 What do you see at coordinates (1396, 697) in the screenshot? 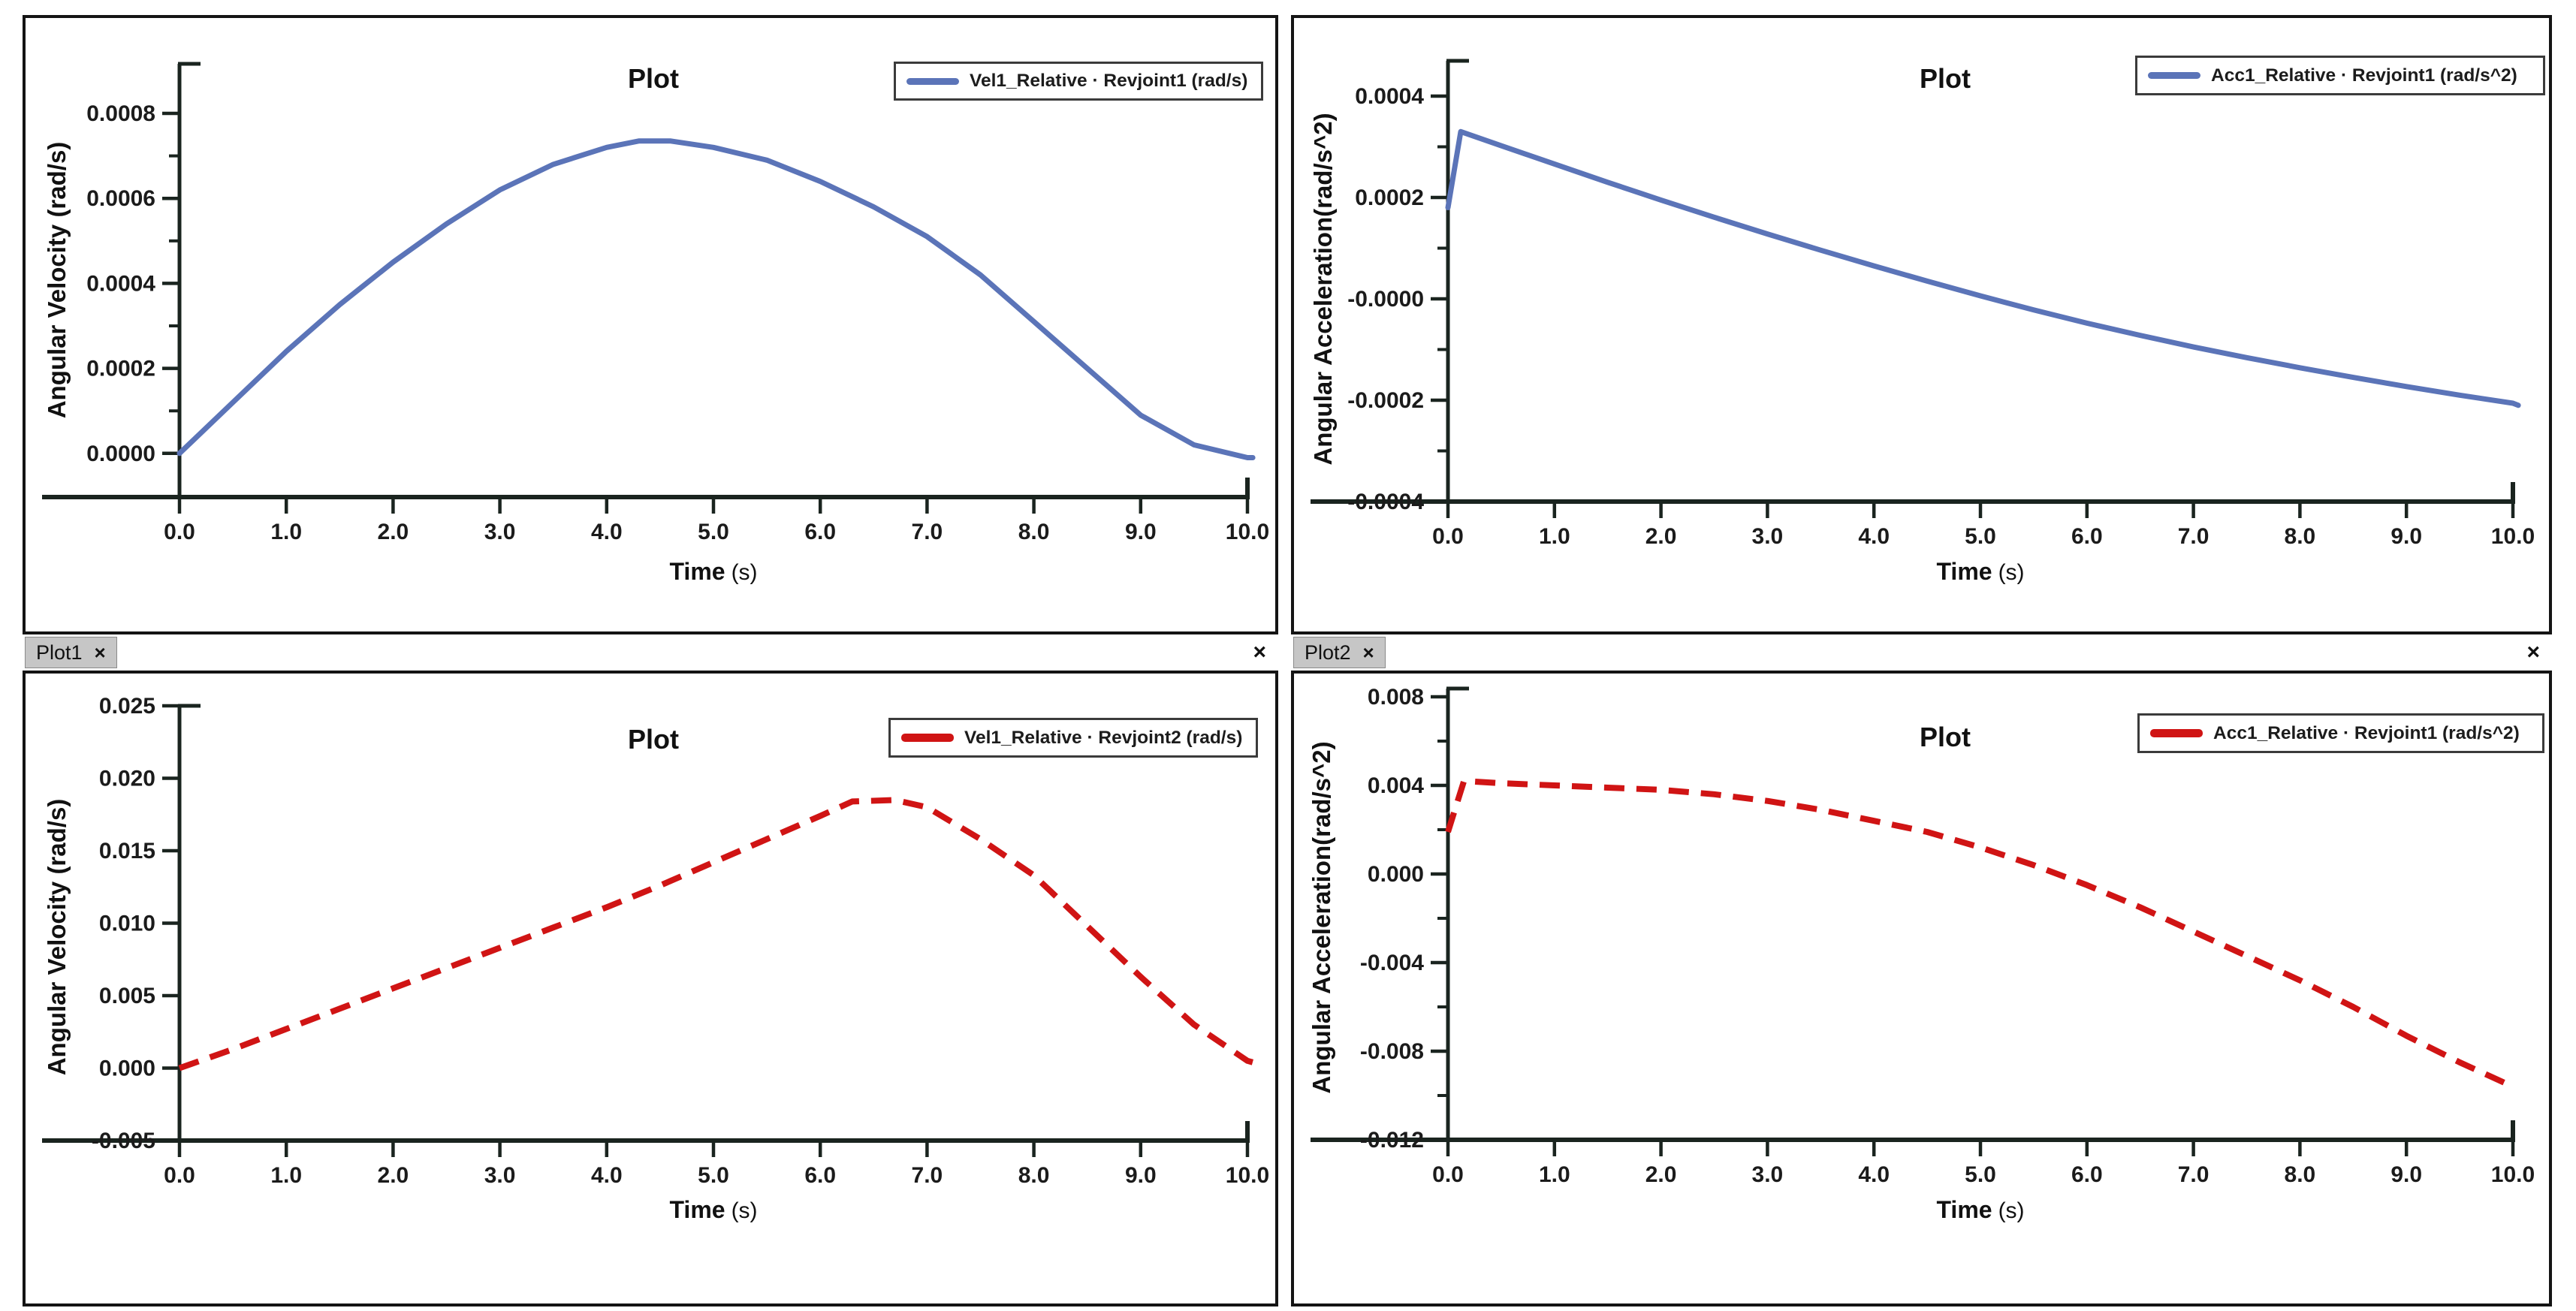
I see `svg-text: 0.008` at bounding box center [1396, 697].